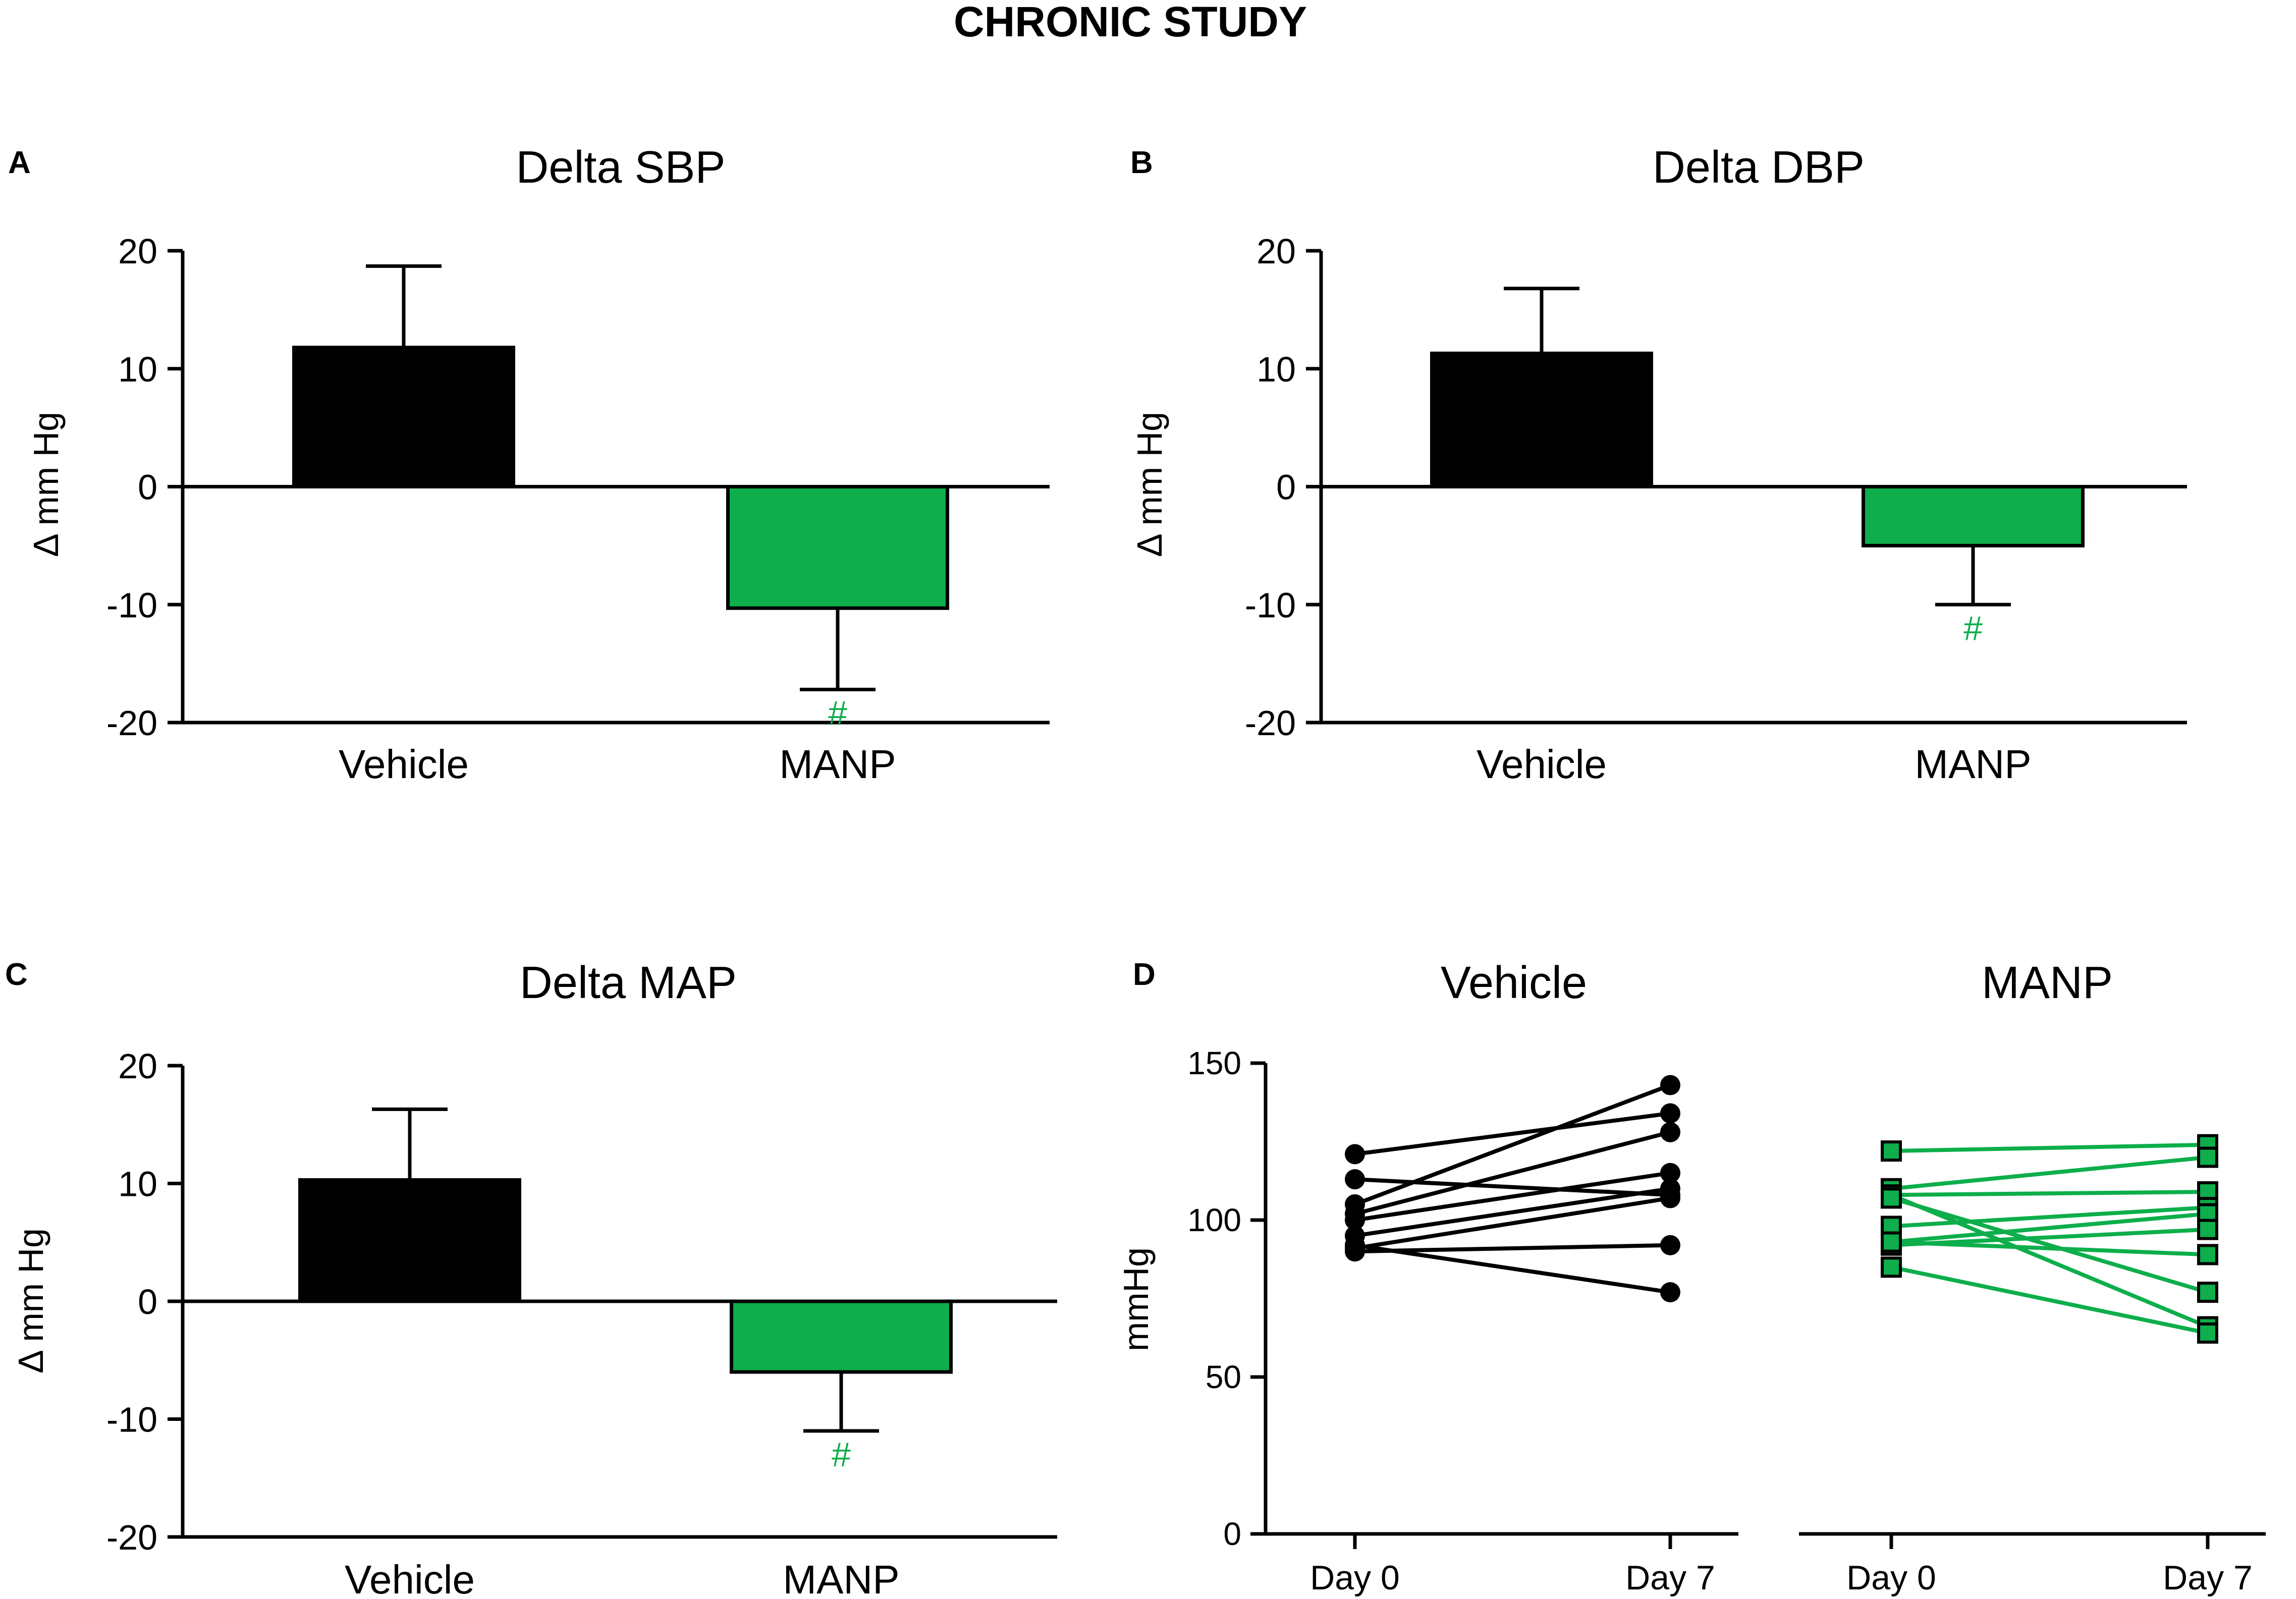 This screenshot has width=2296, height=1599. I want to click on panel-a-label: A, so click(19, 162).